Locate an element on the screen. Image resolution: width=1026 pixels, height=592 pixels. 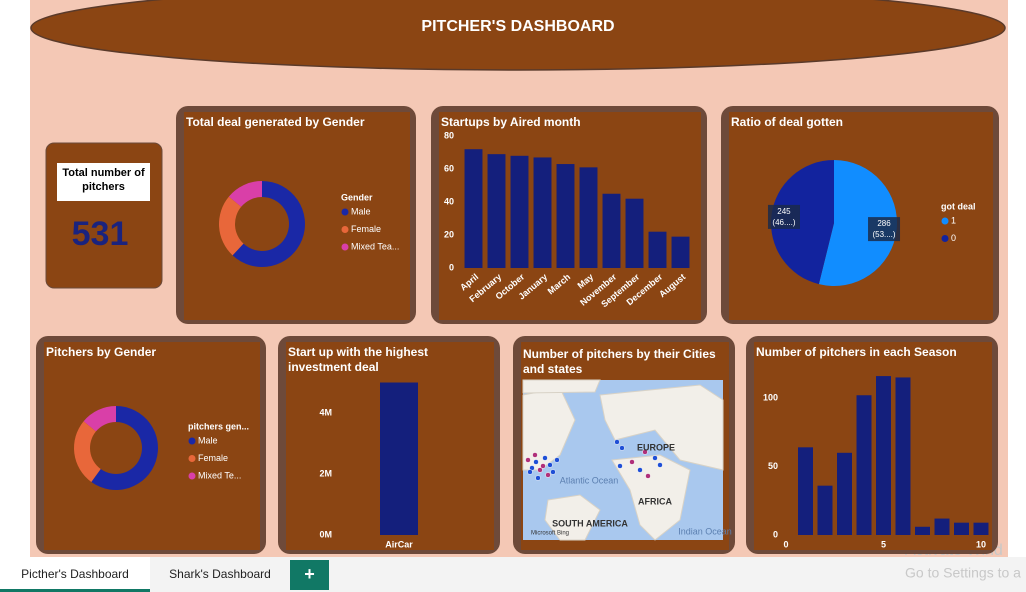
card-label: Total number of pitchers is located at coordinates (103, 180).